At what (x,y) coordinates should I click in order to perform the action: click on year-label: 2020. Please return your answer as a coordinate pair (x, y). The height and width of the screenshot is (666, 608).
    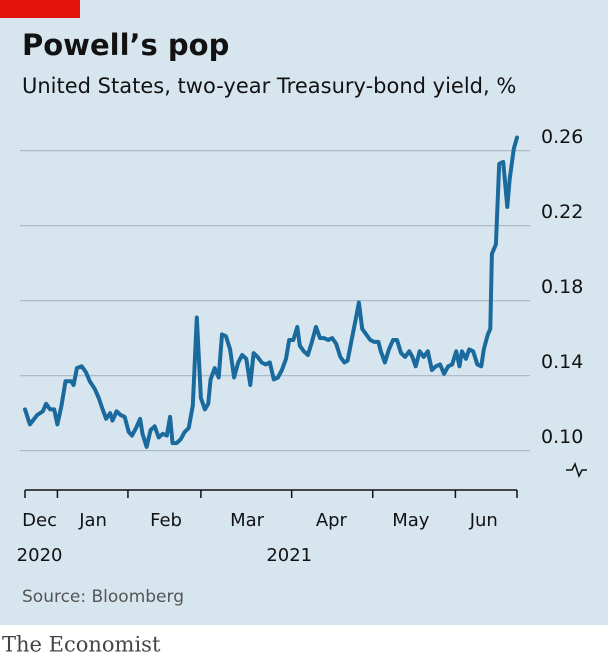
    Looking at the image, I should click on (40, 555).